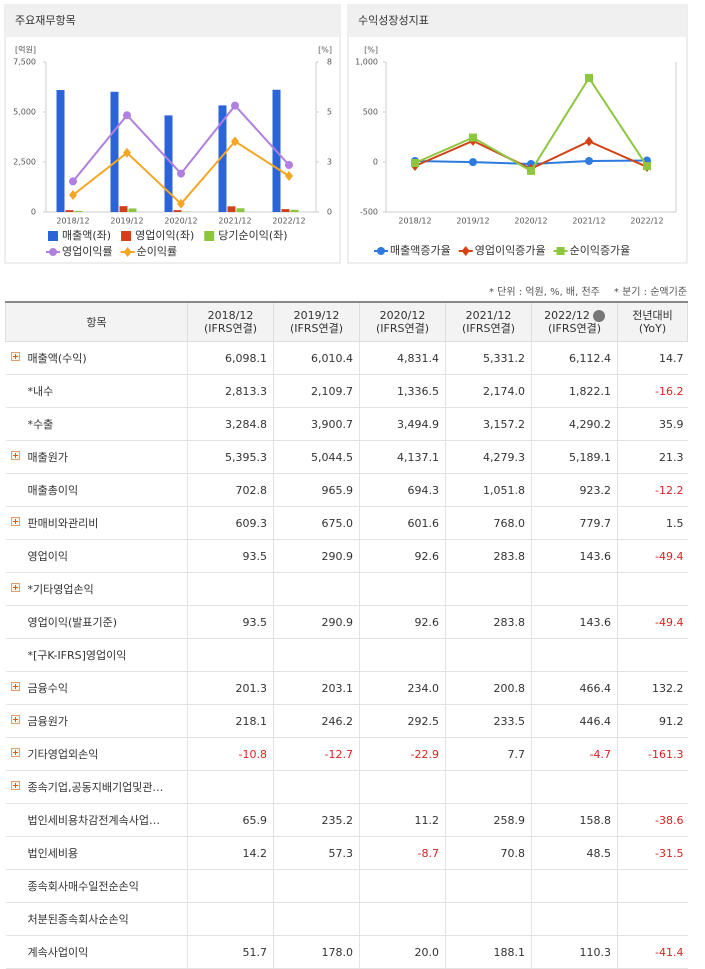 This screenshot has width=705, height=969. Describe the element at coordinates (317, 721) in the screenshot. I see `value-cell: 246.2` at that location.